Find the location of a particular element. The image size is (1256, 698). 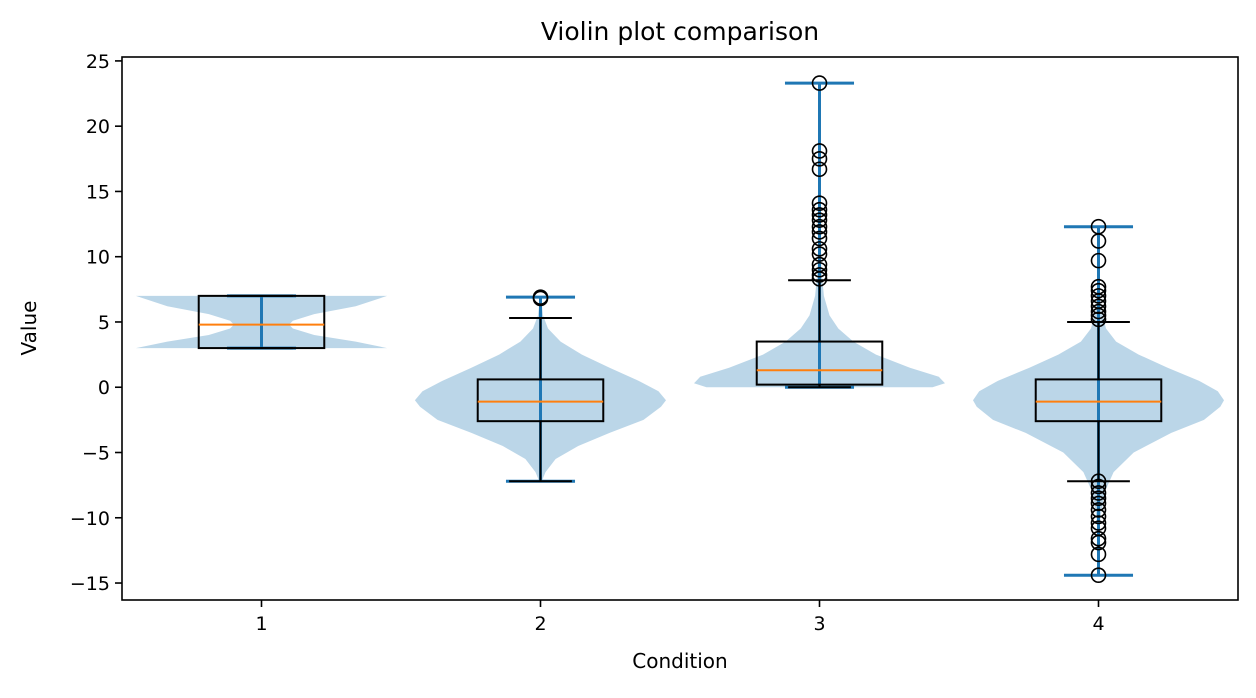

y-tick-label: −10 is located at coordinates (90, 519).